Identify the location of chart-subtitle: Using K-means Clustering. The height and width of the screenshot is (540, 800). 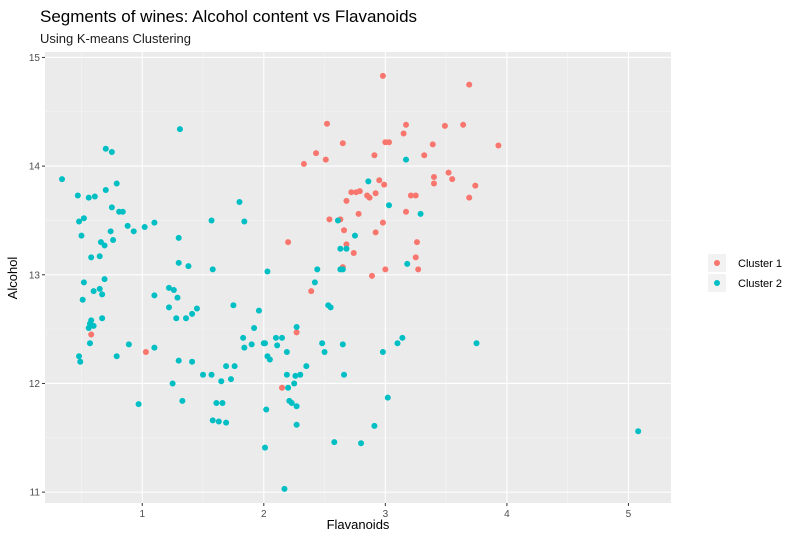
(115, 38).